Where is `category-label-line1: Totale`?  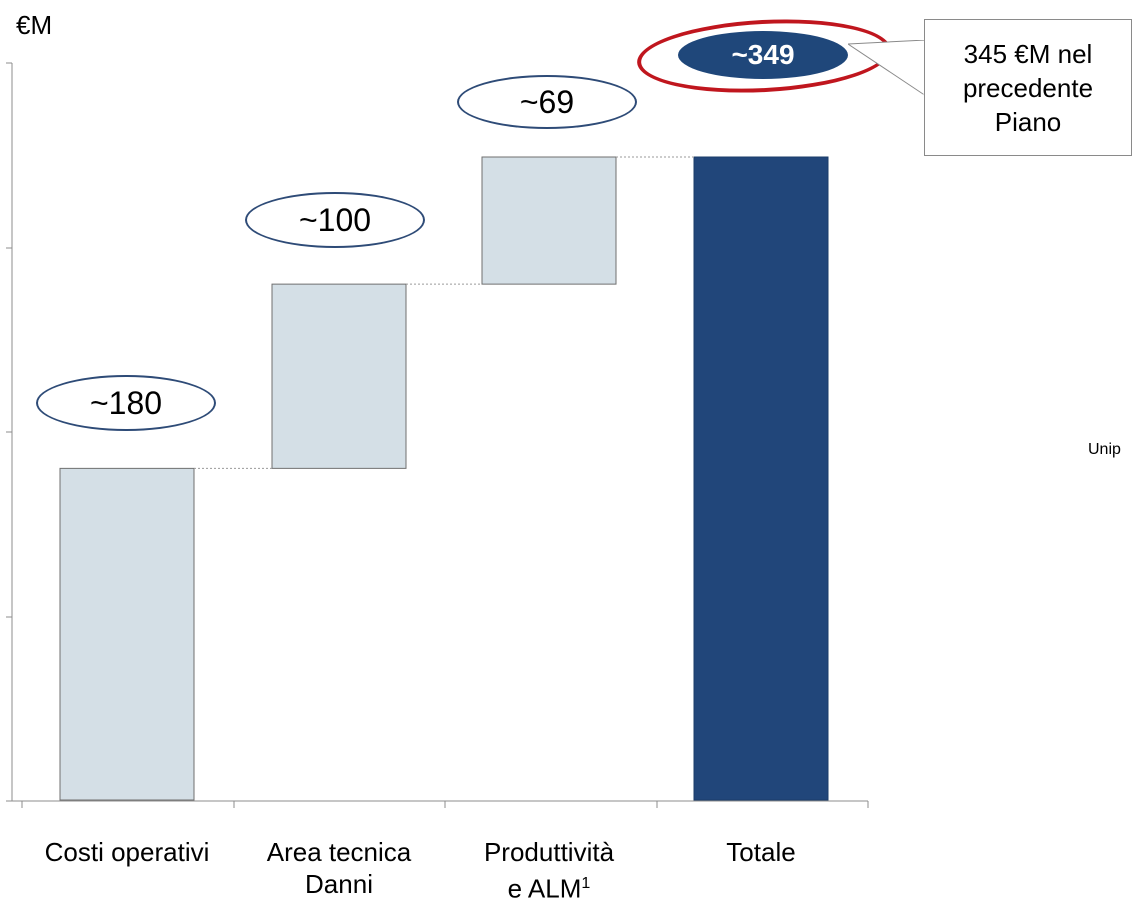
category-label-line1: Totale is located at coordinates (761, 852).